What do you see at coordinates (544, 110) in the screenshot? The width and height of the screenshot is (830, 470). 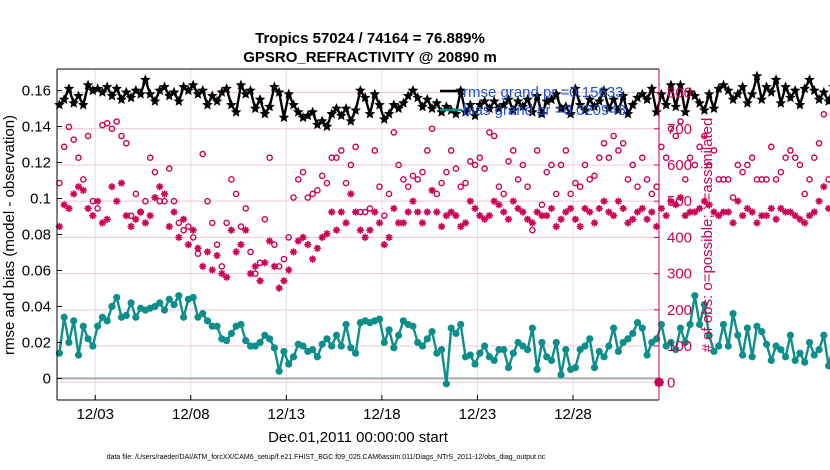 I see `legend-bias-label: bias grand pr =0.020948` at bounding box center [544, 110].